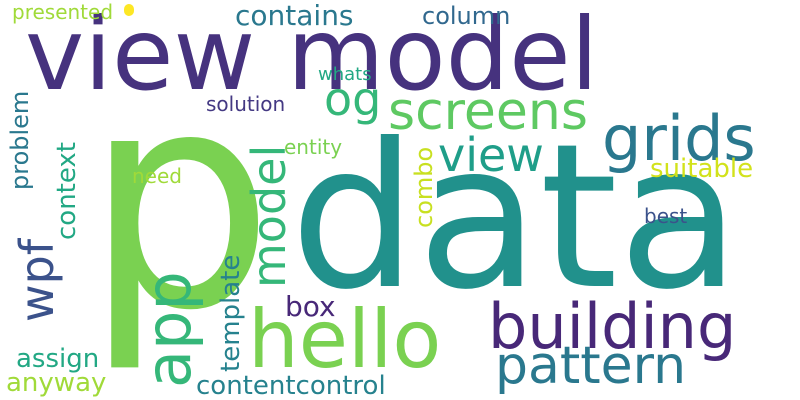  Describe the element at coordinates (345, 74) in the screenshot. I see `word-whats: whats` at that location.